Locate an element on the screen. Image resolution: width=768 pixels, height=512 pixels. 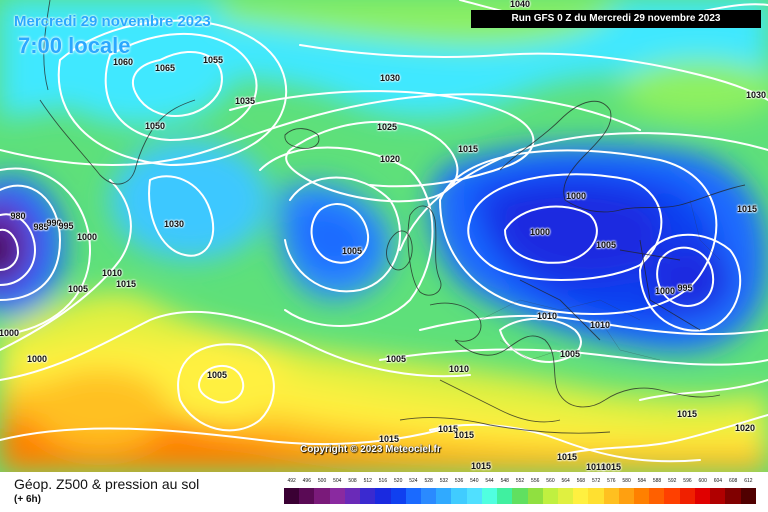
isobar-label: 1035 is located at coordinates (245, 101).